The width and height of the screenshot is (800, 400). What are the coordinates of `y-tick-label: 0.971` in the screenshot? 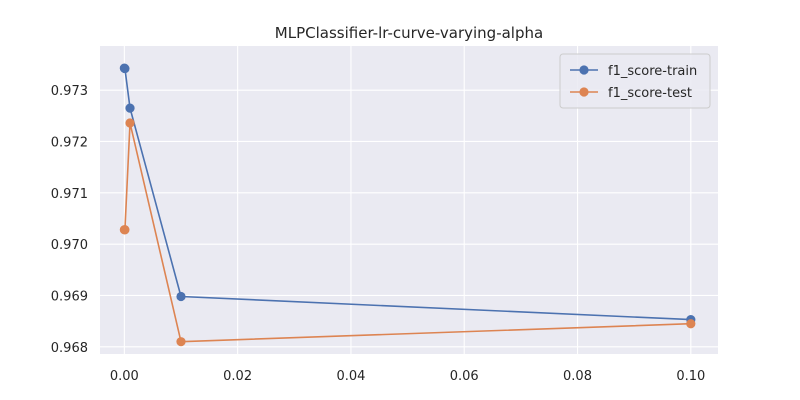 It's located at (69, 194).